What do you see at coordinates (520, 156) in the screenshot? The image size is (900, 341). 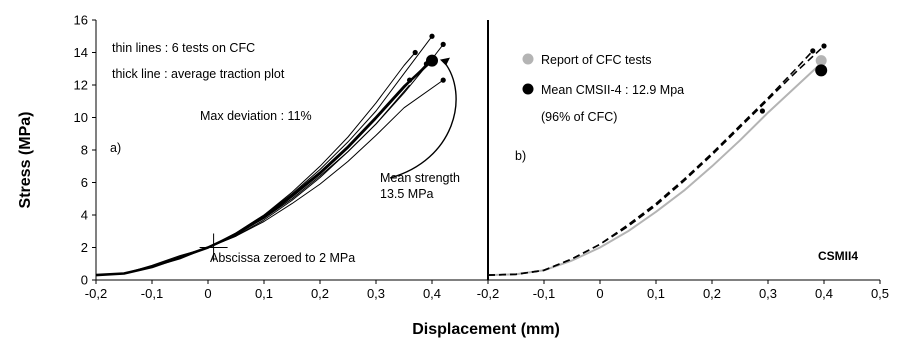 I see `panel-b-label: b)` at bounding box center [520, 156].